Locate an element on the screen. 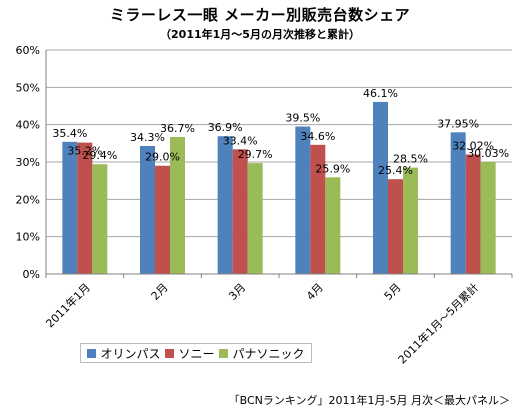 Image resolution: width=520 pixels, height=414 pixels. y-tick-label: 60% is located at coordinates (28, 50).